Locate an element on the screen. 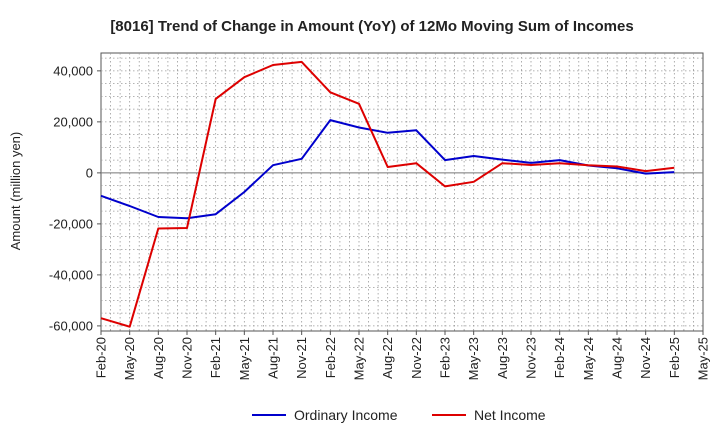 The height and width of the screenshot is (440, 720). x-tick-label: Aug-22 is located at coordinates (387, 358).